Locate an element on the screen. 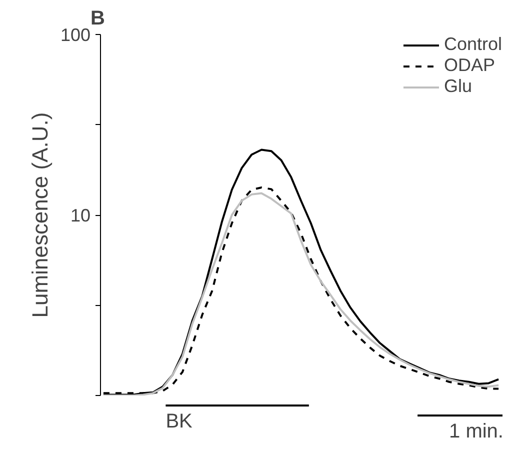 Image resolution: width=508 pixels, height=452 pixels. legend-label: Glu is located at coordinates (458, 86).